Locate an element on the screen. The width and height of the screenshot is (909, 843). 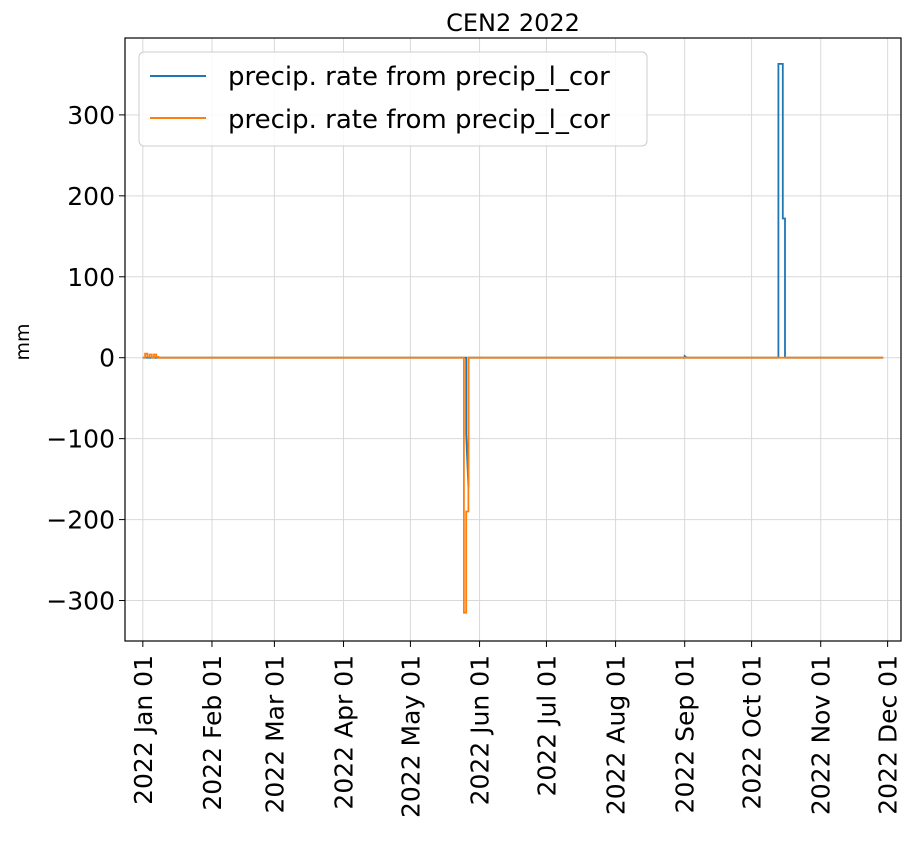
x-tick-label: 2022 Mar 01 is located at coordinates (274, 734).